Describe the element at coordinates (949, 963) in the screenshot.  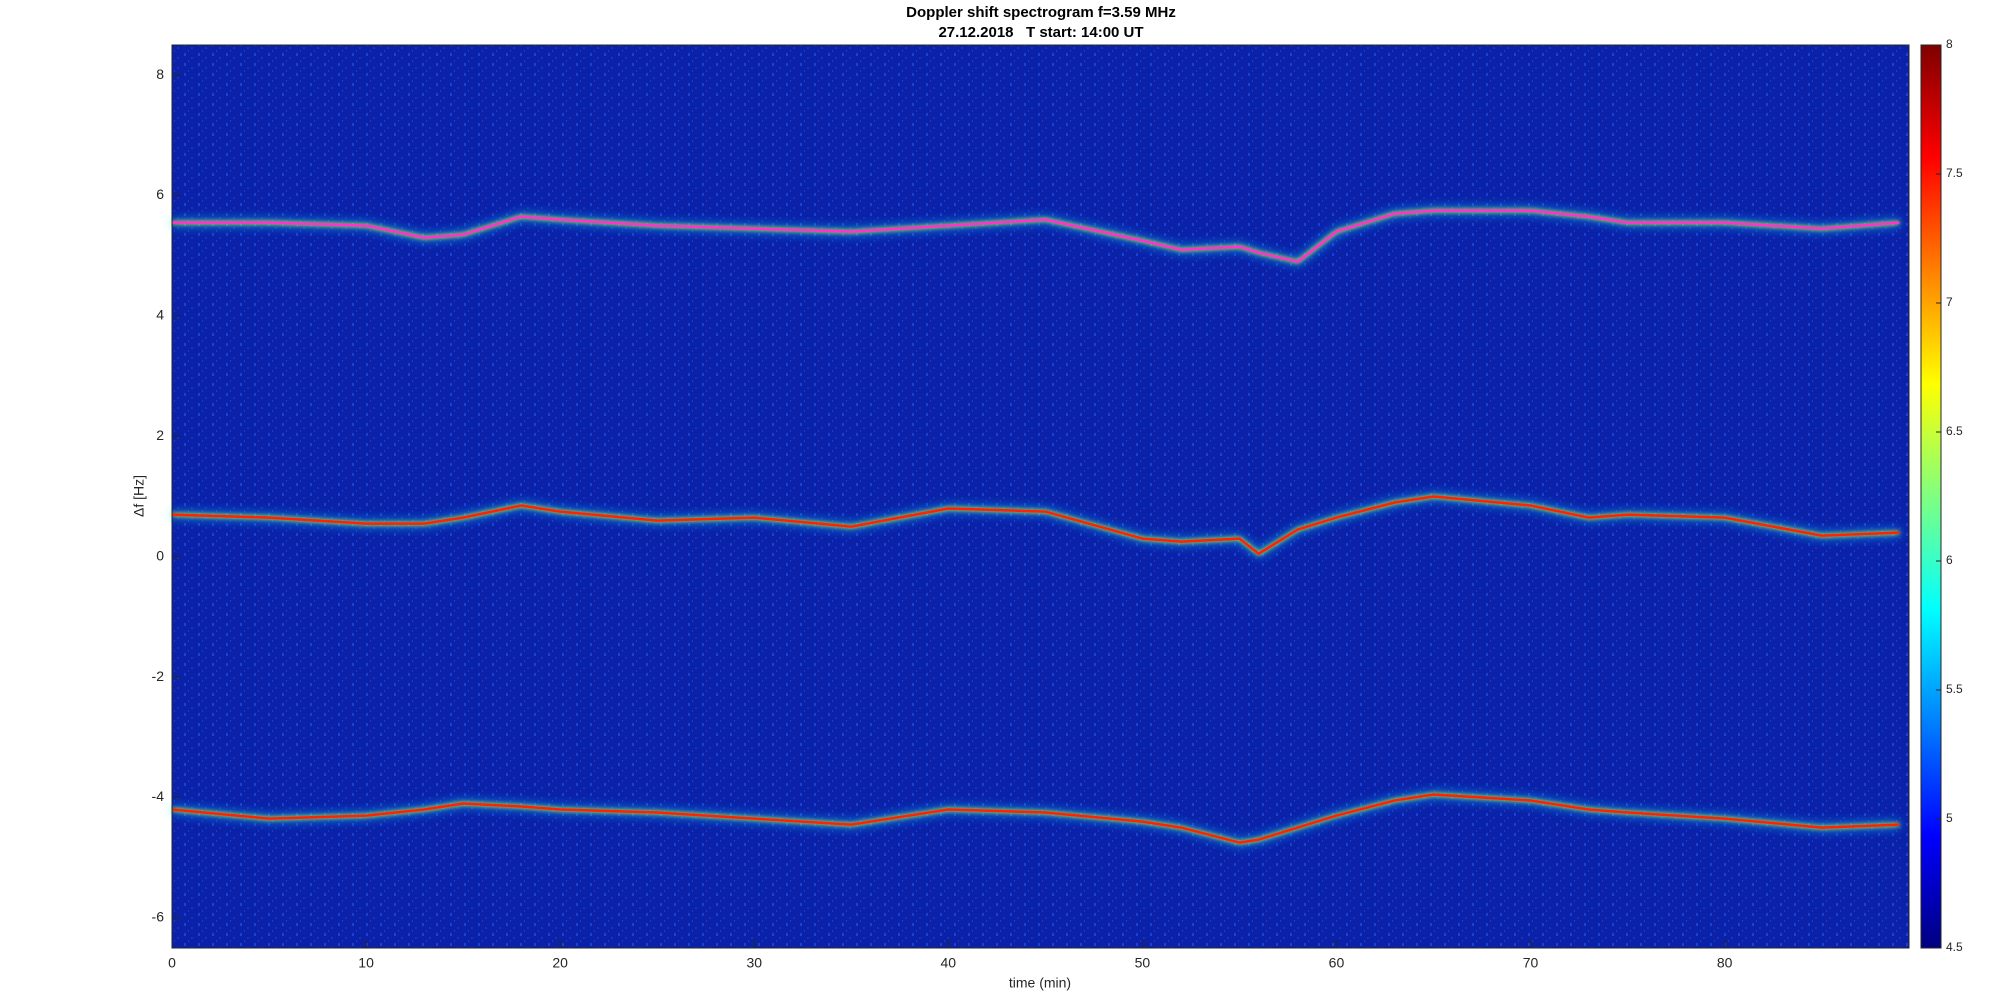
I see `x-tick-label: 40` at that location.